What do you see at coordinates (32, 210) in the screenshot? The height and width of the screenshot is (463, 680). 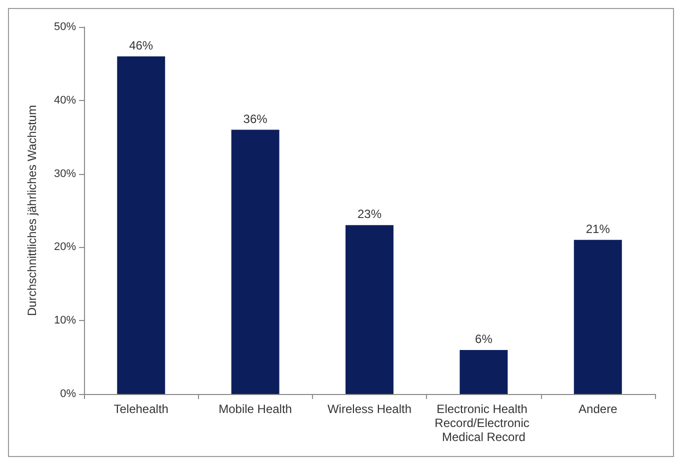 I see `y-axis-title: Durchschnittliches jährliches Wachstum` at bounding box center [32, 210].